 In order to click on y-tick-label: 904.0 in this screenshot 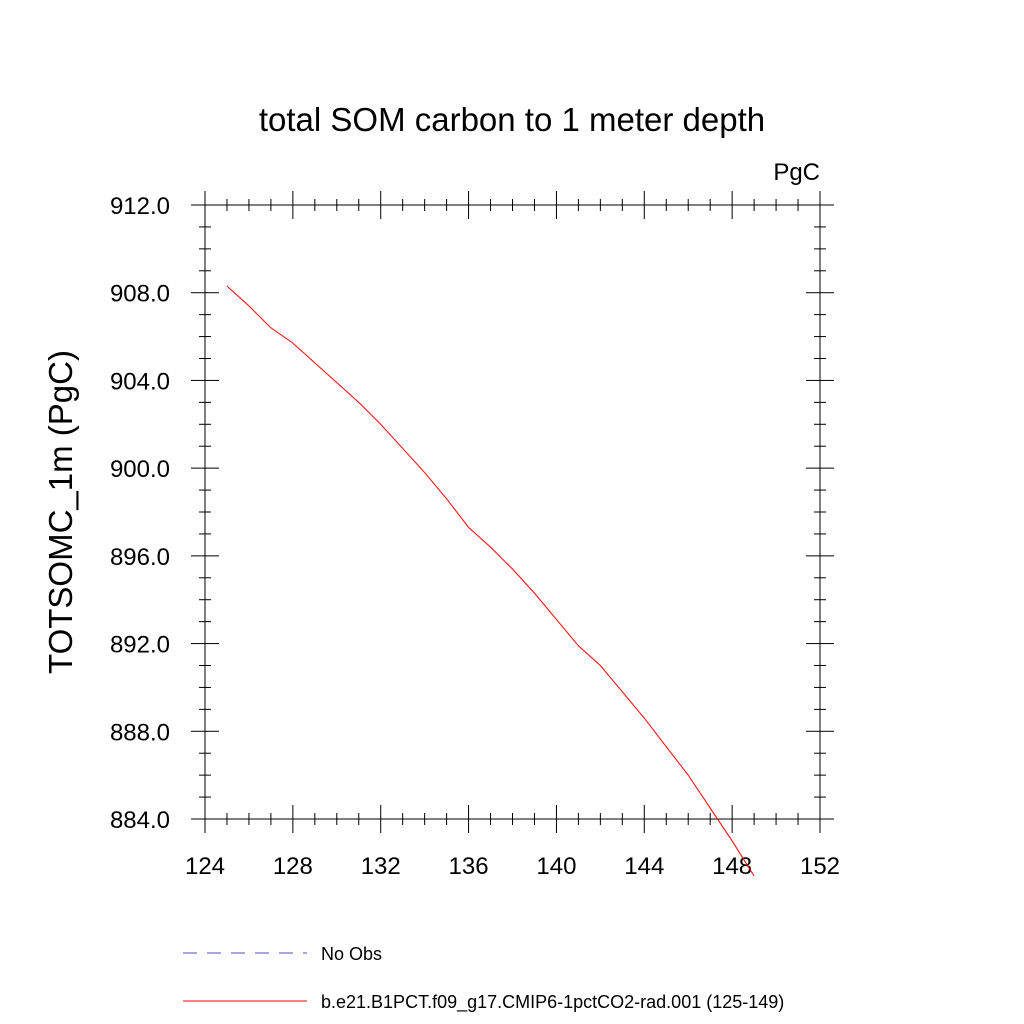, I will do `click(140, 381)`.